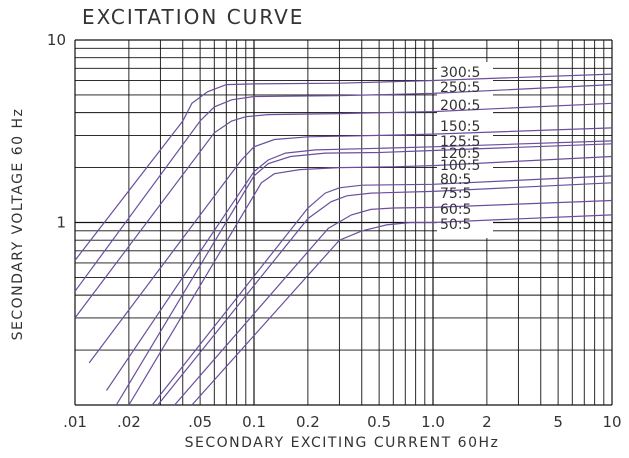  Describe the element at coordinates (342, 422) in the screenshot. I see `x-tick-labels: .01 .02 .05 0.1 0.2 0.5 1.0 2 5 10` at that location.